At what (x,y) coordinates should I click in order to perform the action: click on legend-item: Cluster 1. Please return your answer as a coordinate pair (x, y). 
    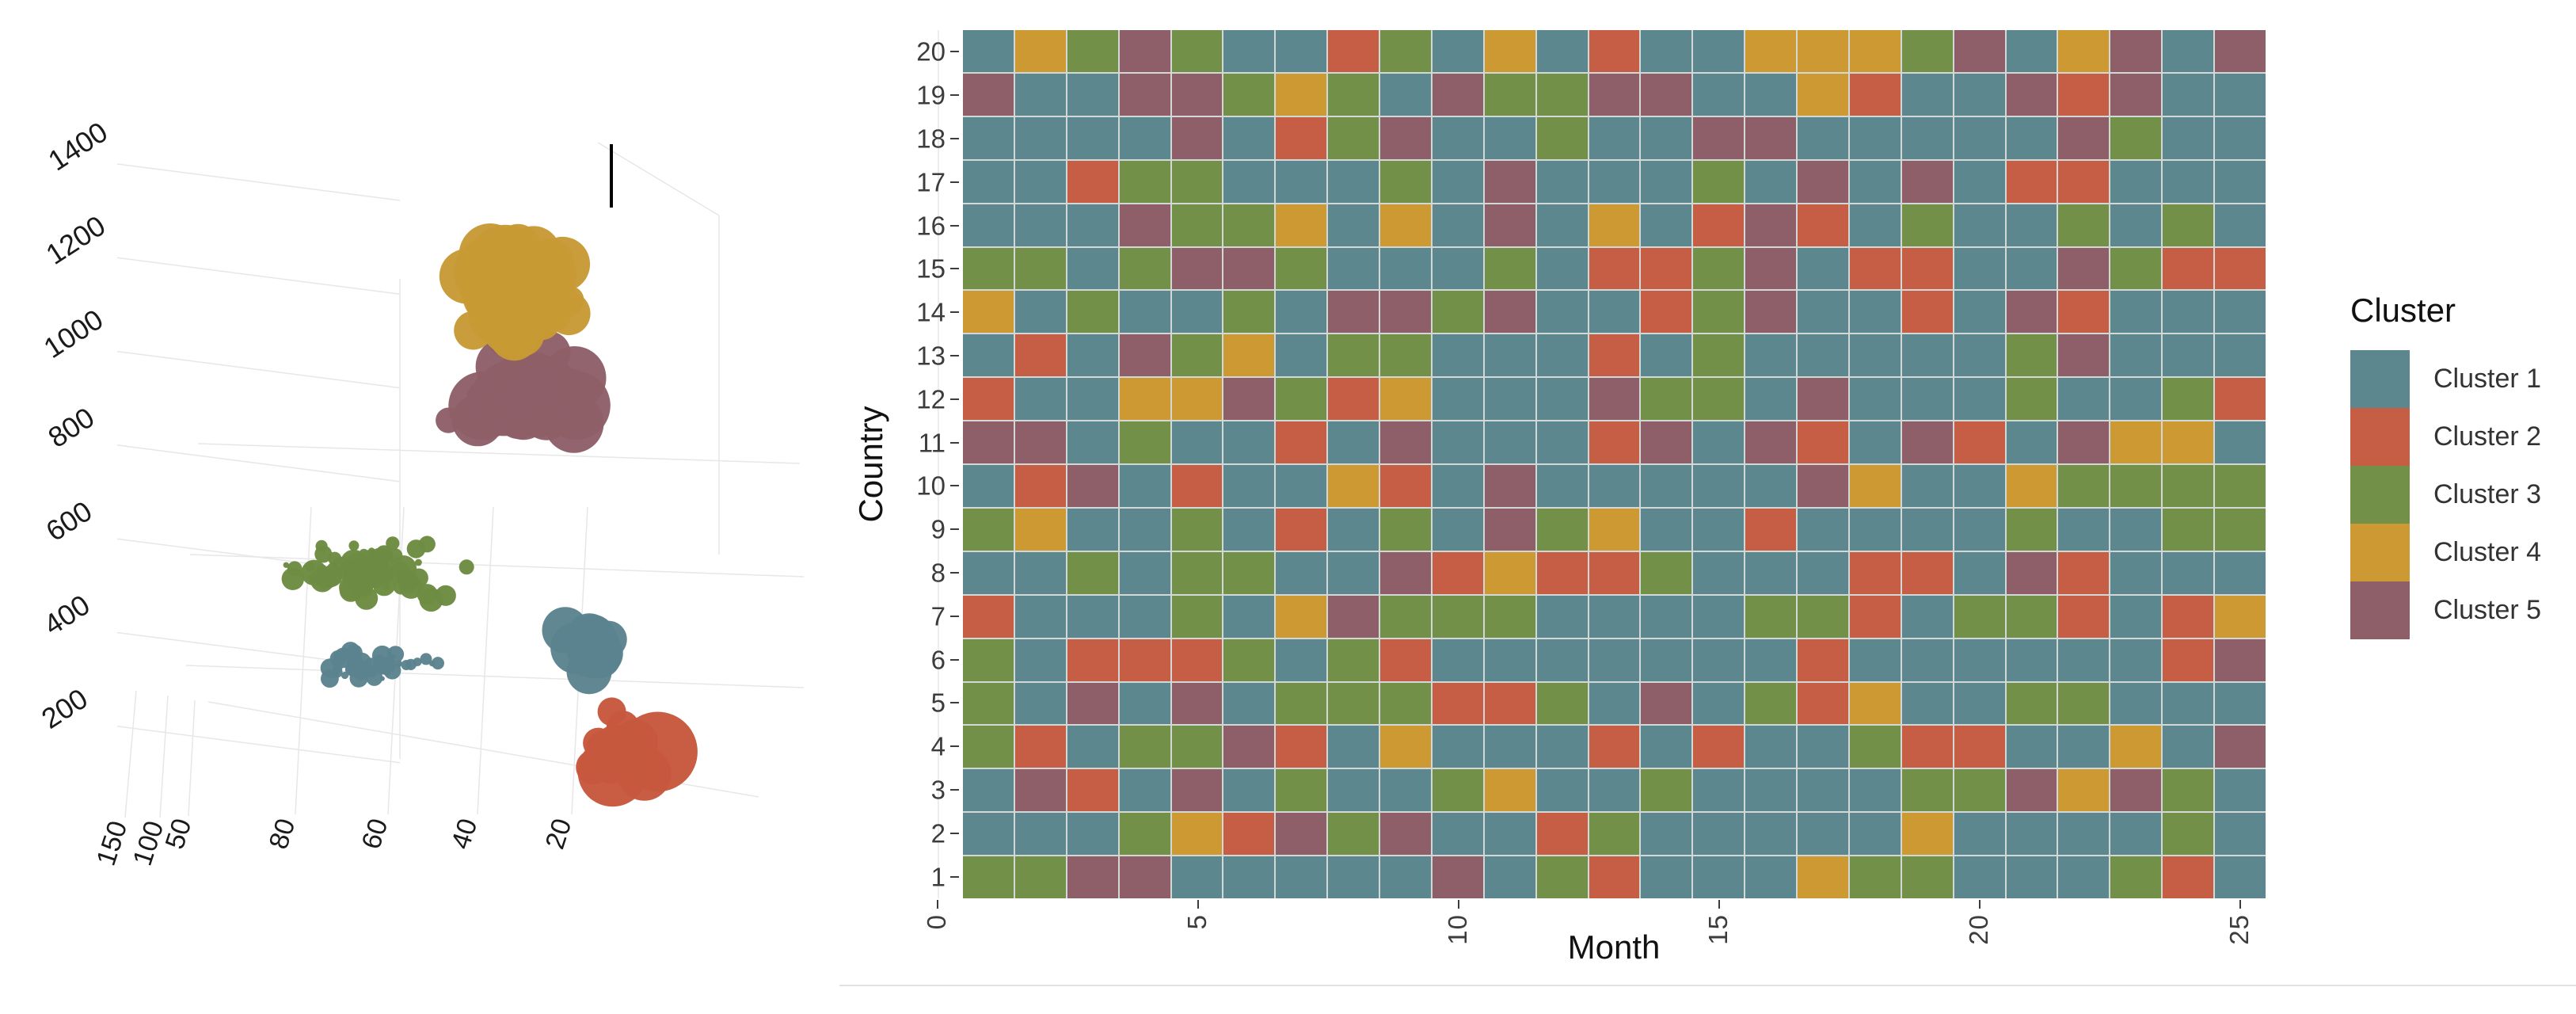
    Looking at the image, I should click on (2445, 379).